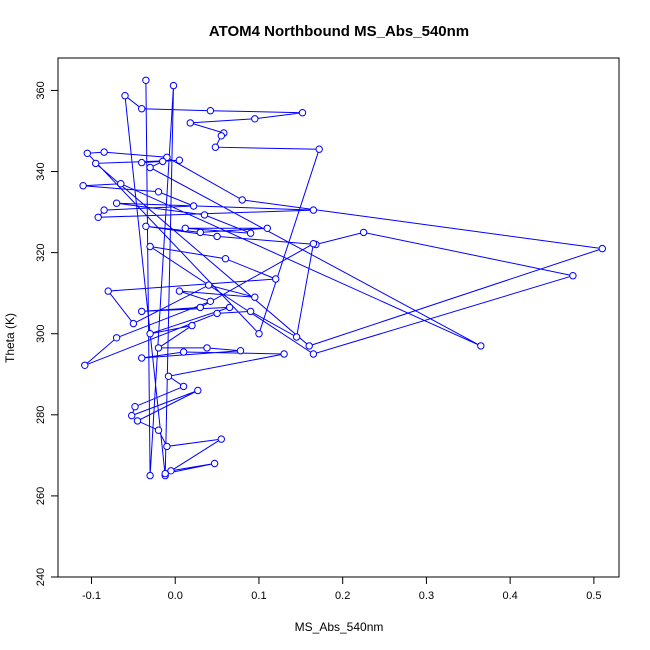 The height and width of the screenshot is (650, 650). Describe the element at coordinates (426, 596) in the screenshot. I see `x-tick-label: 0.3` at that location.